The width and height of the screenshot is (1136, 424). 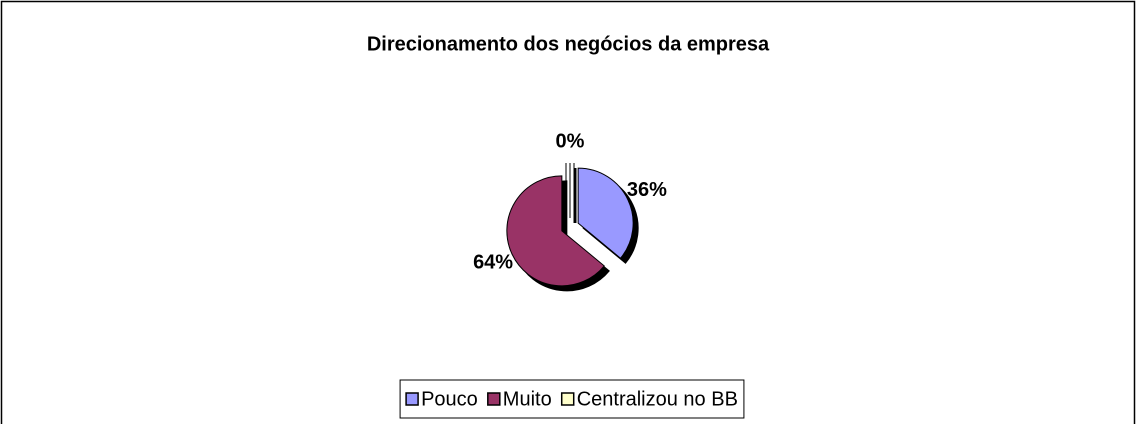 What do you see at coordinates (570, 141) in the screenshot?
I see `value-label: 0%` at bounding box center [570, 141].